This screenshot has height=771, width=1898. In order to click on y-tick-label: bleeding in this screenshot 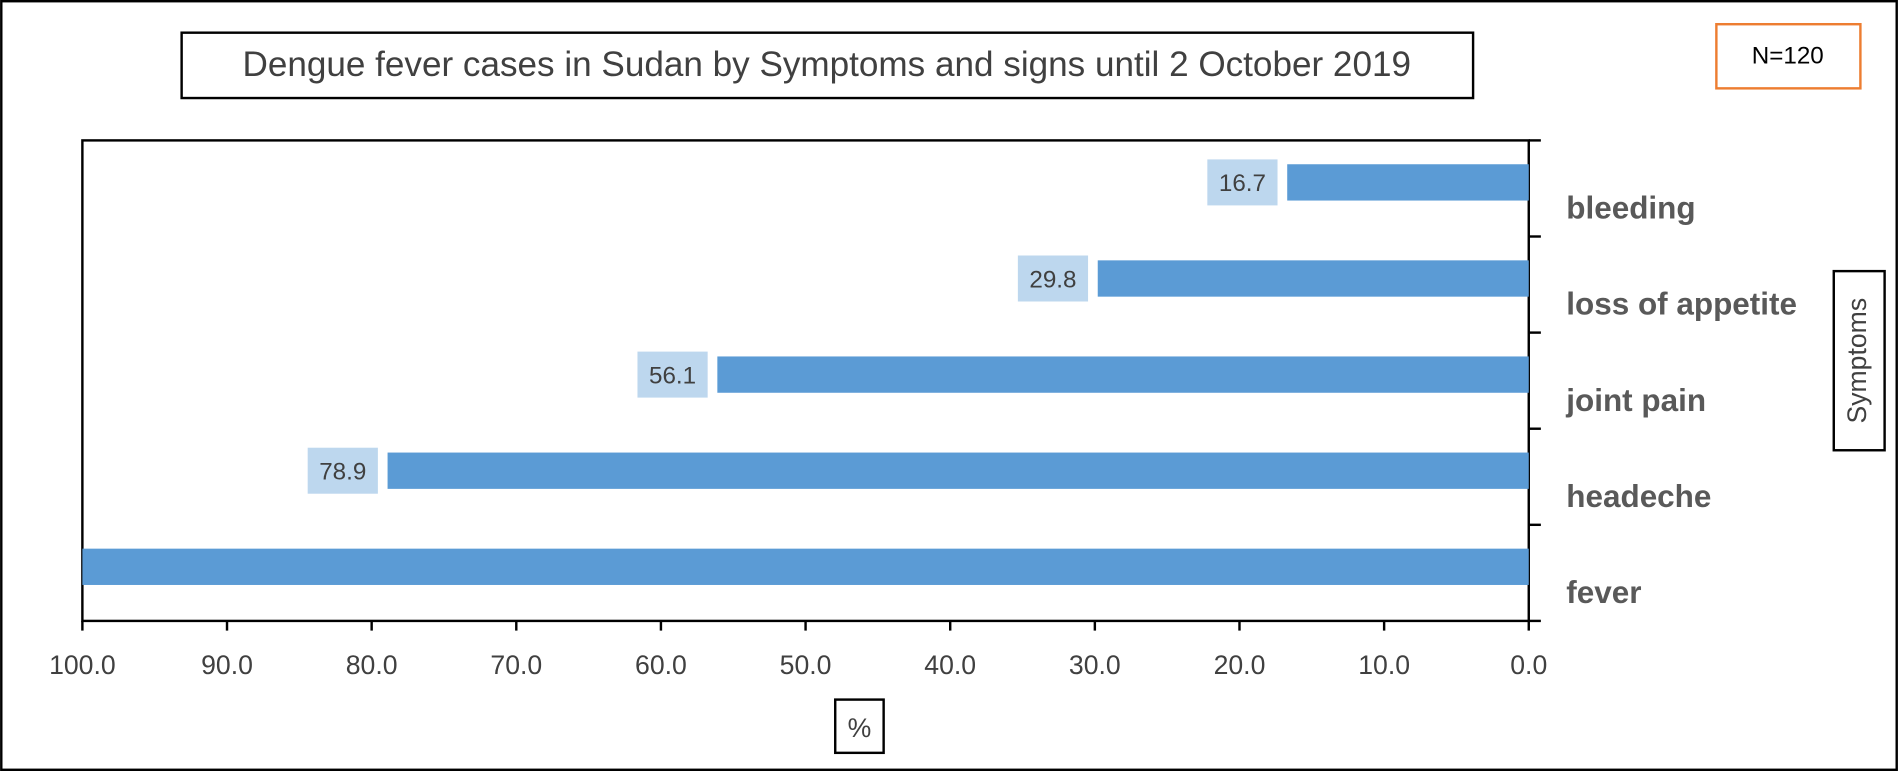, I will do `click(1630, 208)`.